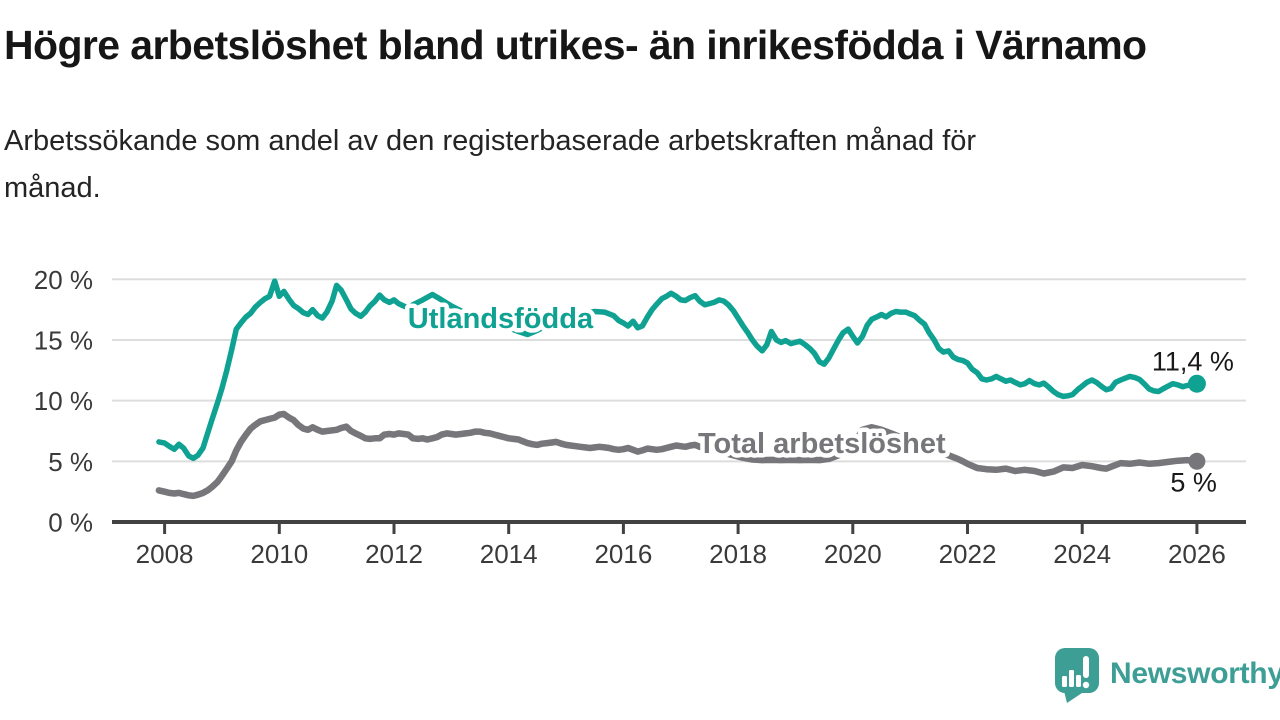 This screenshot has width=1280, height=720. What do you see at coordinates (165, 554) in the screenshot?
I see `x-tick-label: 2008` at bounding box center [165, 554].